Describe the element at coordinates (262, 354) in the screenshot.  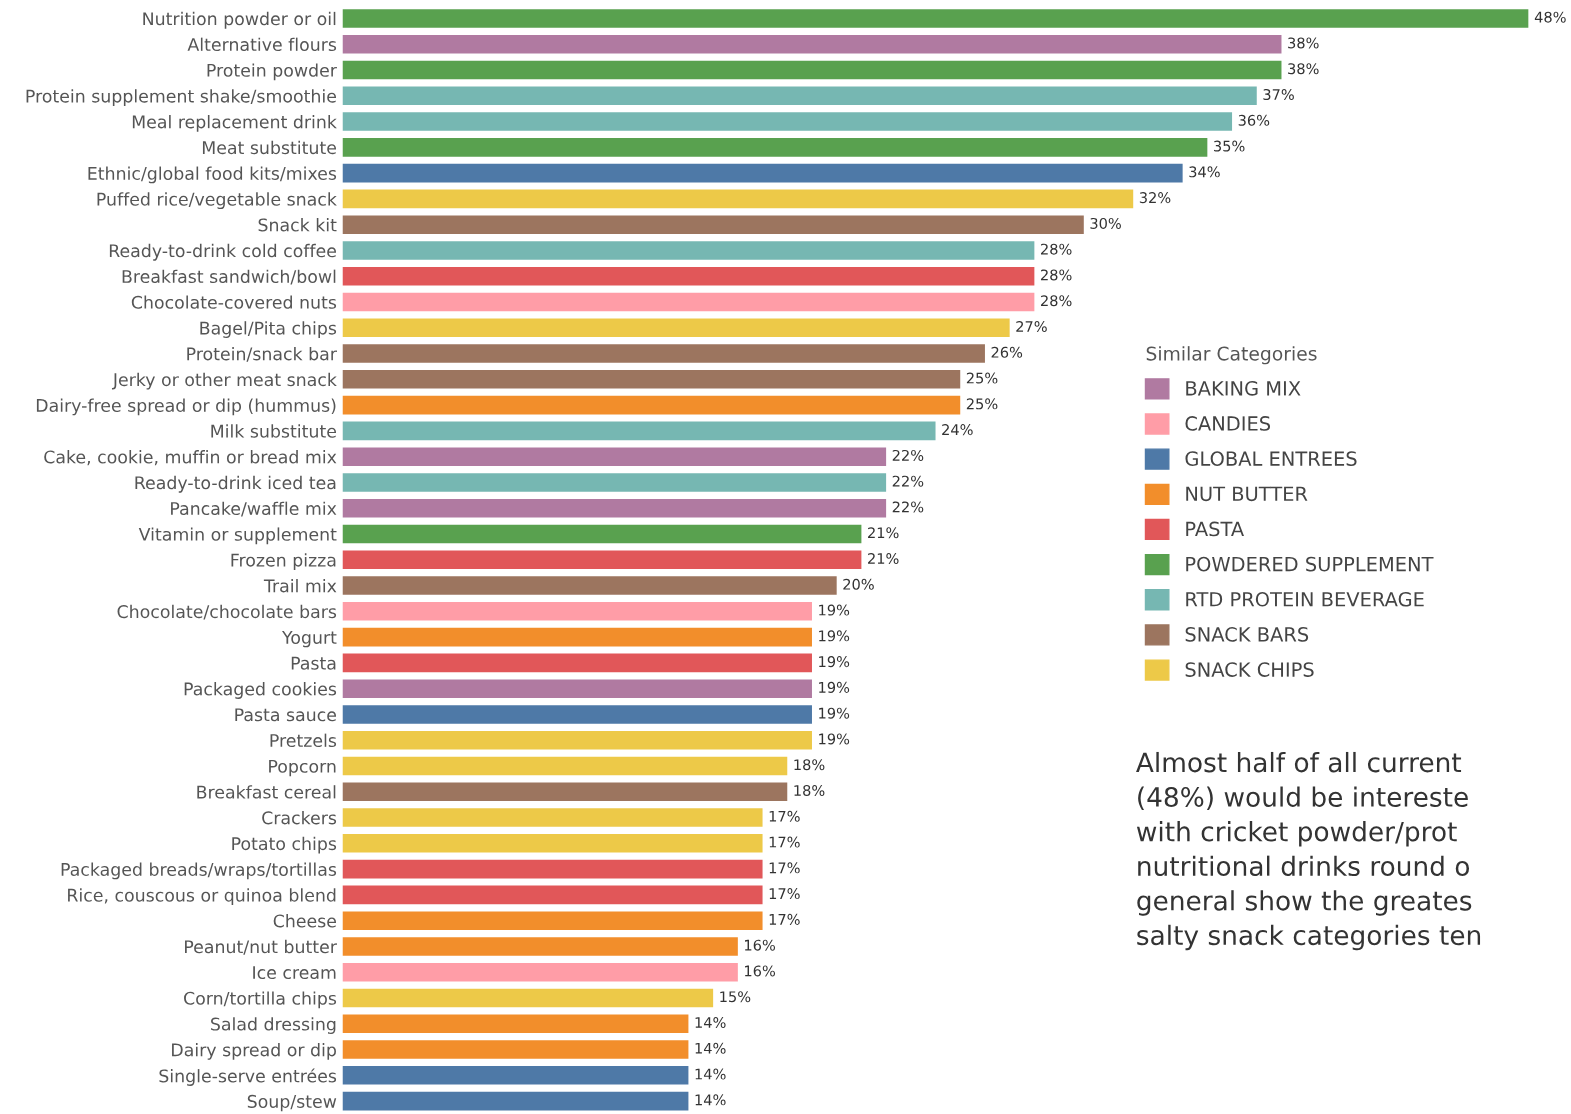
I see `y-tick-label: Protein/snack bar` at that location.